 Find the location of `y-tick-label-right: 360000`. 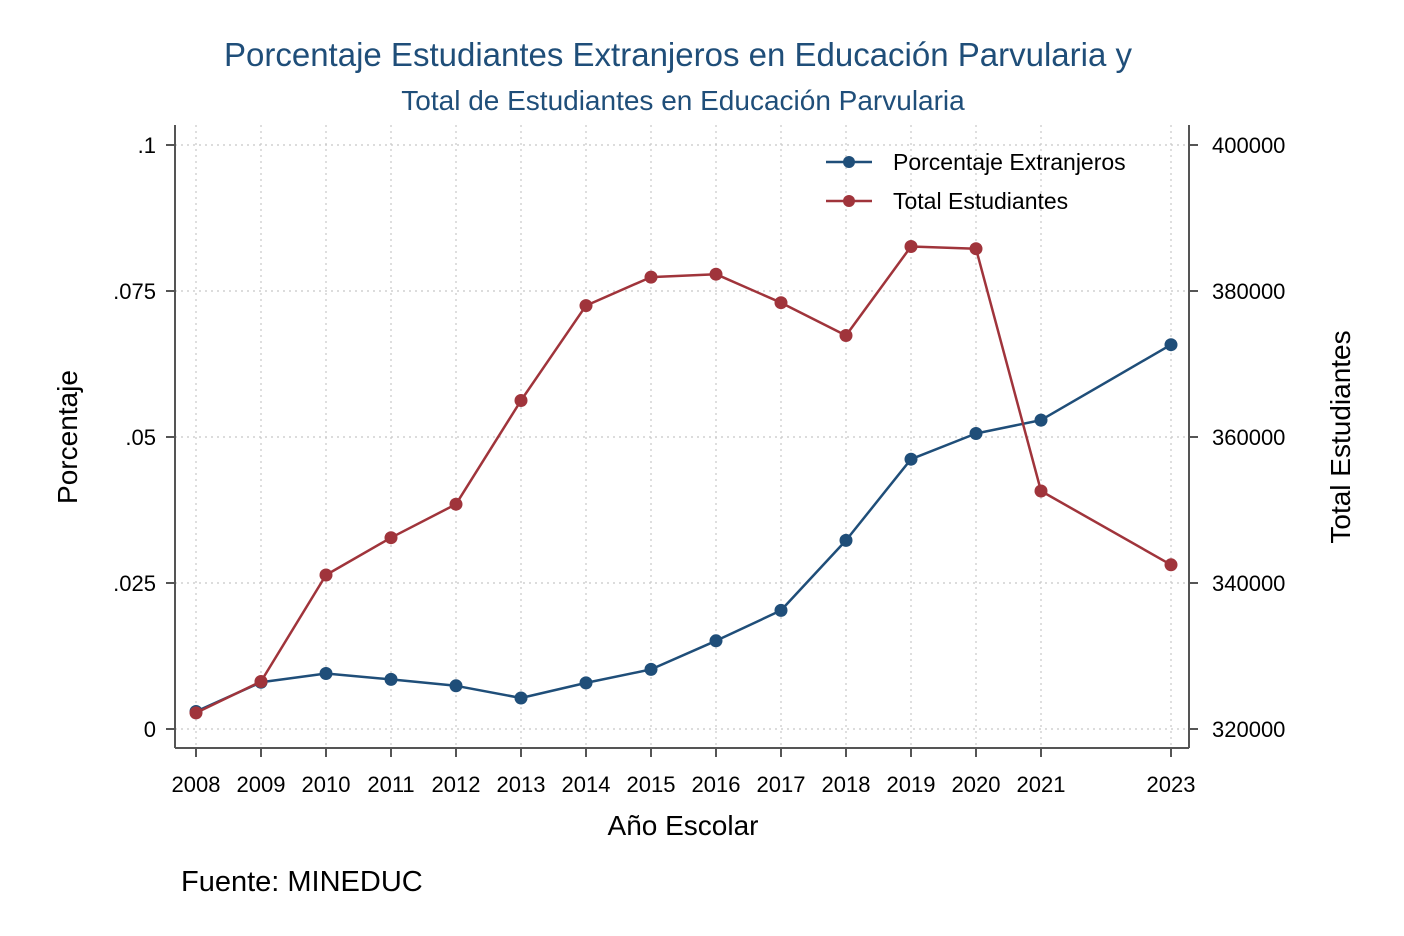

y-tick-label-right: 360000 is located at coordinates (1248, 437).